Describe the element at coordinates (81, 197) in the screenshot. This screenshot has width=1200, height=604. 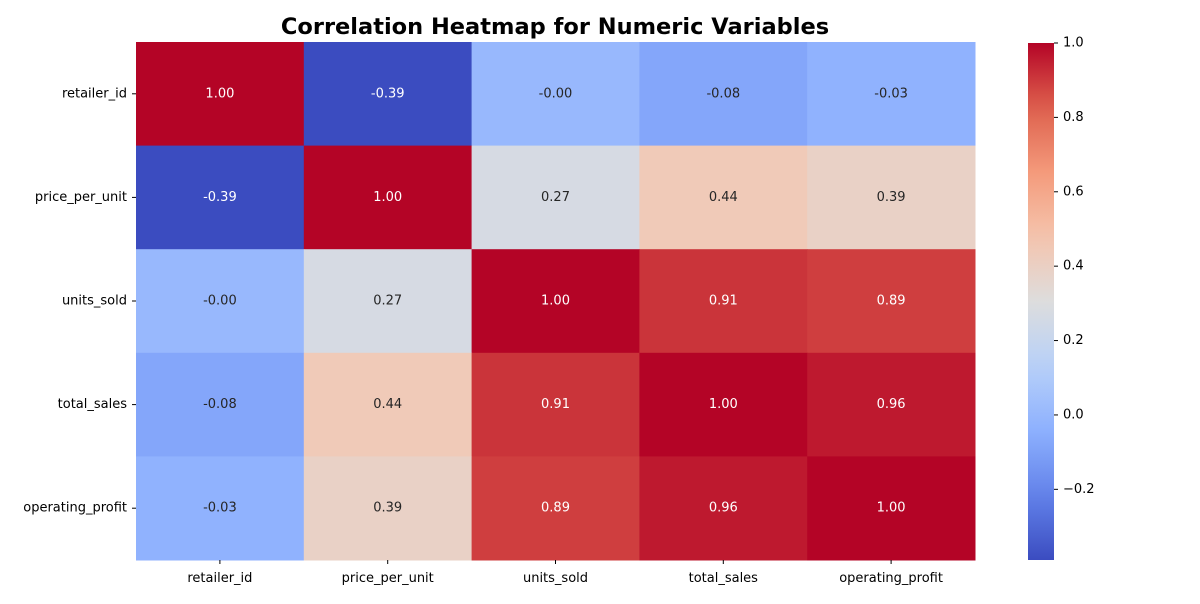
I see `y-tick-label: price_per_unit` at that location.